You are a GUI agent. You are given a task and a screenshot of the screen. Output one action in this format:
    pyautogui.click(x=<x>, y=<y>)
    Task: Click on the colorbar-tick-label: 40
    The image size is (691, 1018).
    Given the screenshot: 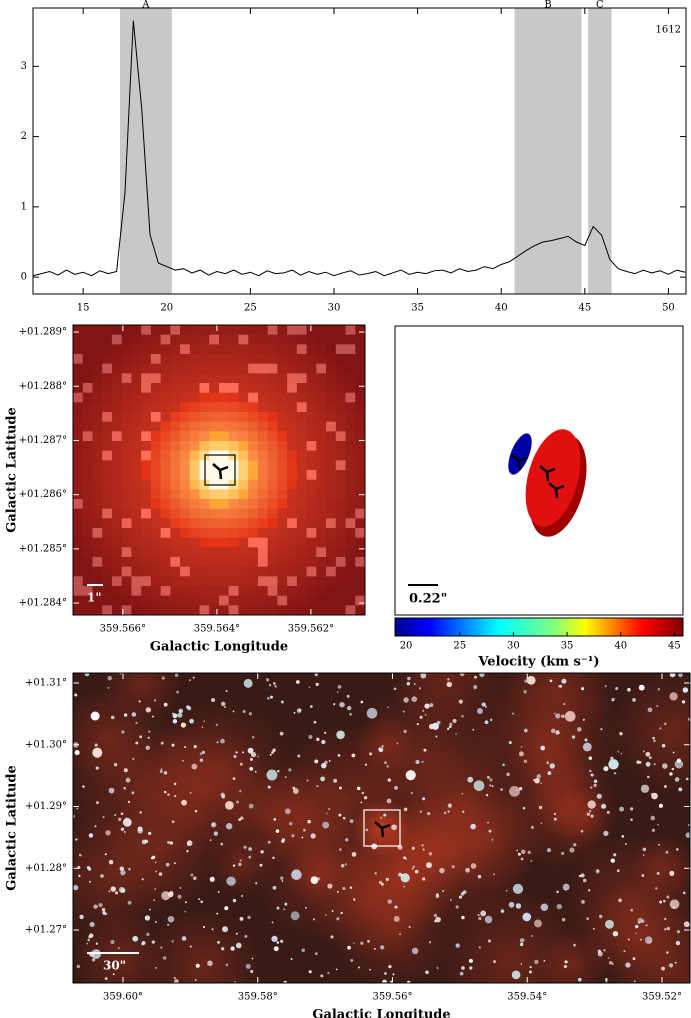 What is the action you would take?
    pyautogui.click(x=620, y=646)
    